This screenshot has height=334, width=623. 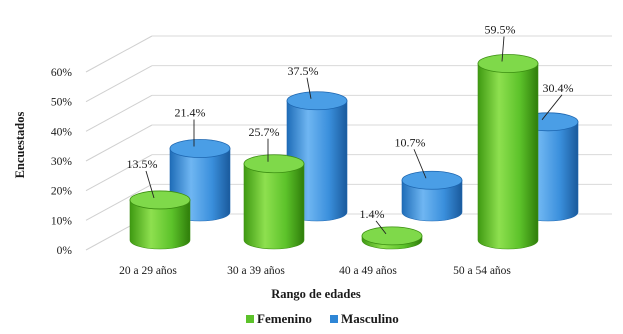 I want to click on data-label-text: 13.5%, so click(x=142, y=164).